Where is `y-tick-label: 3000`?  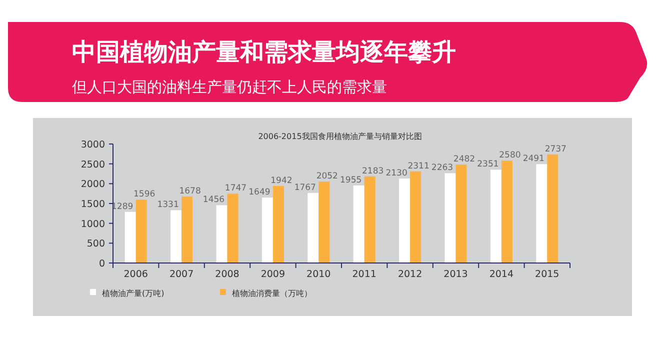 y-tick-label: 3000 is located at coordinates (92, 145).